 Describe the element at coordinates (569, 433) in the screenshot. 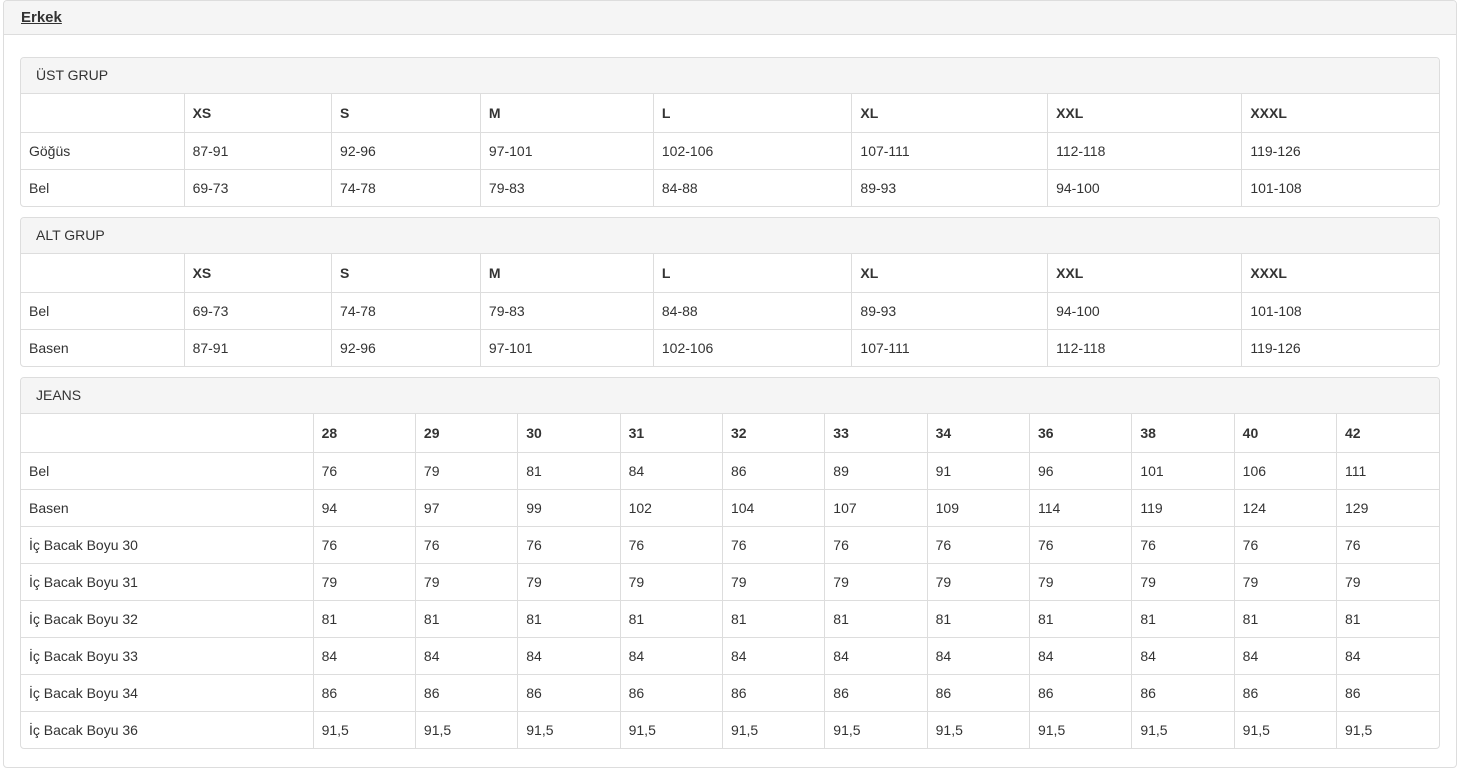

I see `size-column-header: 30` at that location.